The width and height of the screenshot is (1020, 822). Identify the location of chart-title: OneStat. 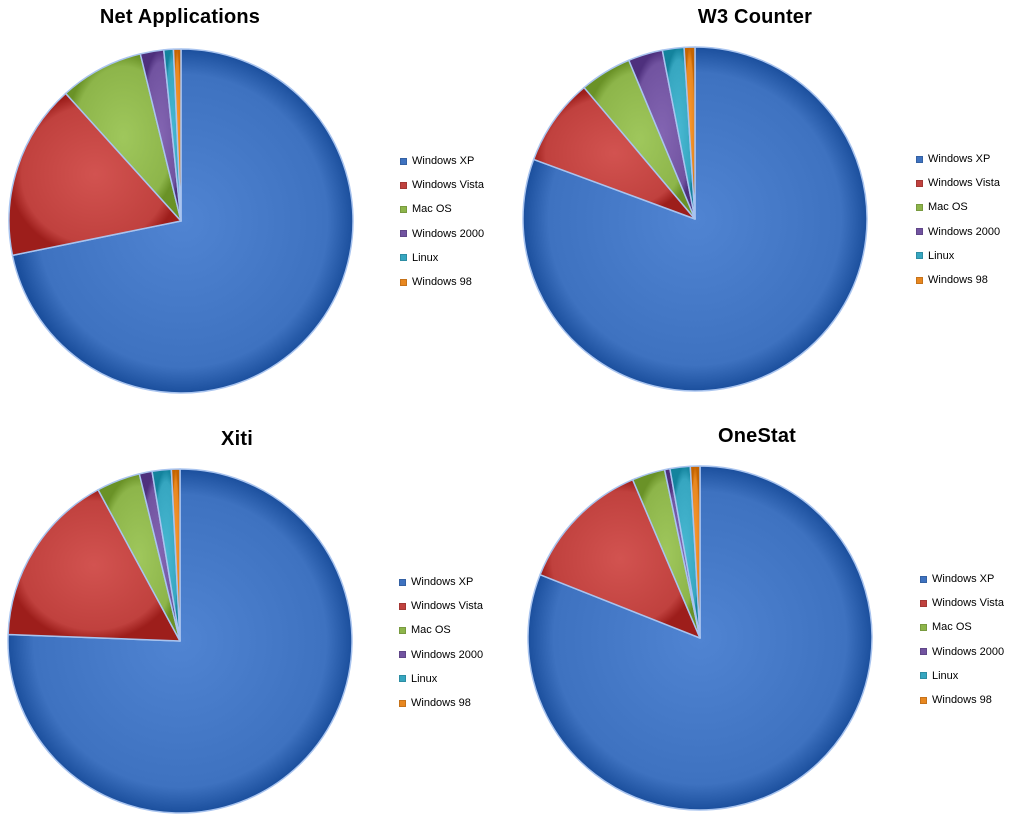
(757, 436).